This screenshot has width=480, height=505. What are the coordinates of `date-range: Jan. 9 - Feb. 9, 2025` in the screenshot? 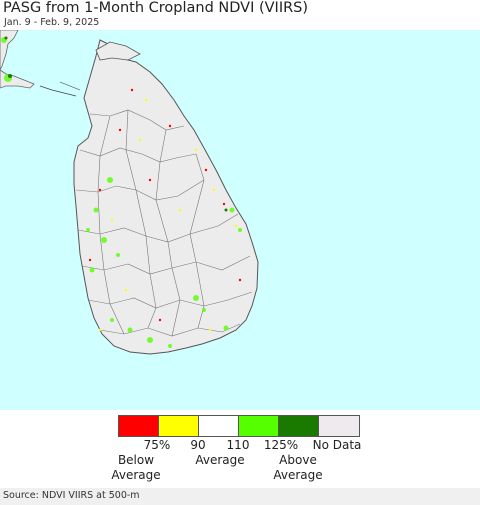 It's located at (52, 22).